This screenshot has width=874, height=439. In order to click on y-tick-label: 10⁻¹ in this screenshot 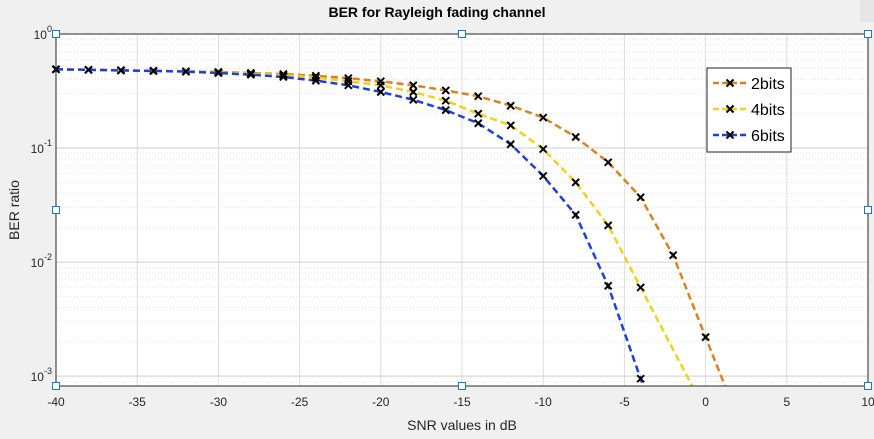, I will do `click(41, 147)`.